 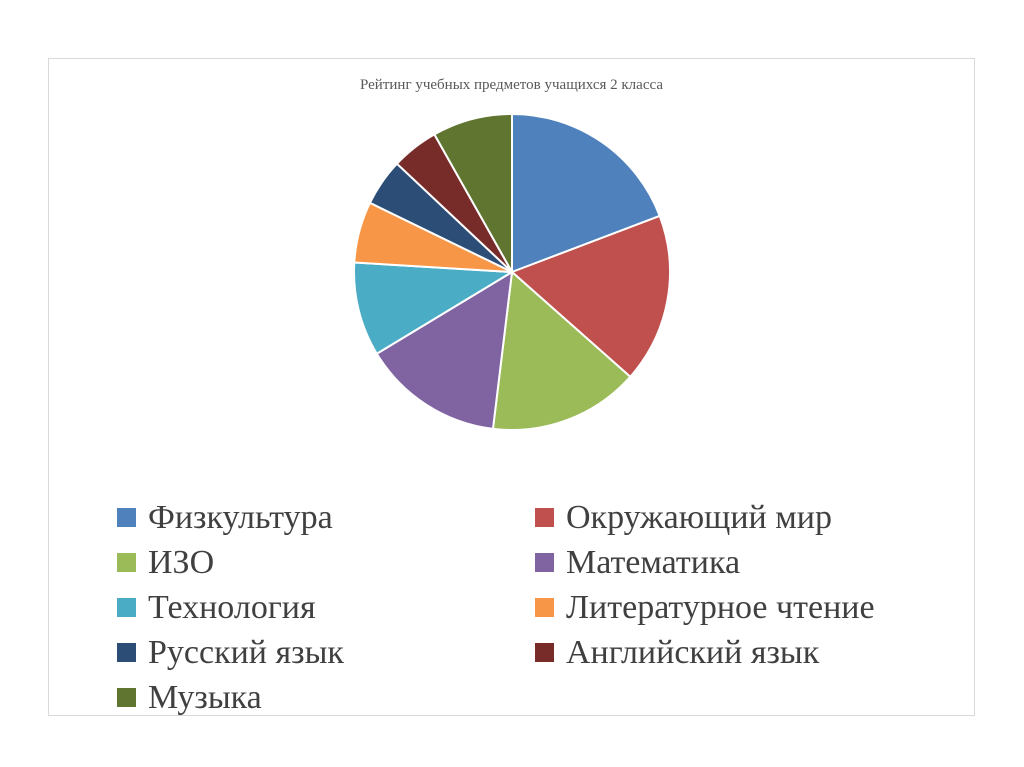 What do you see at coordinates (181, 562) in the screenshot?
I see `legend-label: ИЗО` at bounding box center [181, 562].